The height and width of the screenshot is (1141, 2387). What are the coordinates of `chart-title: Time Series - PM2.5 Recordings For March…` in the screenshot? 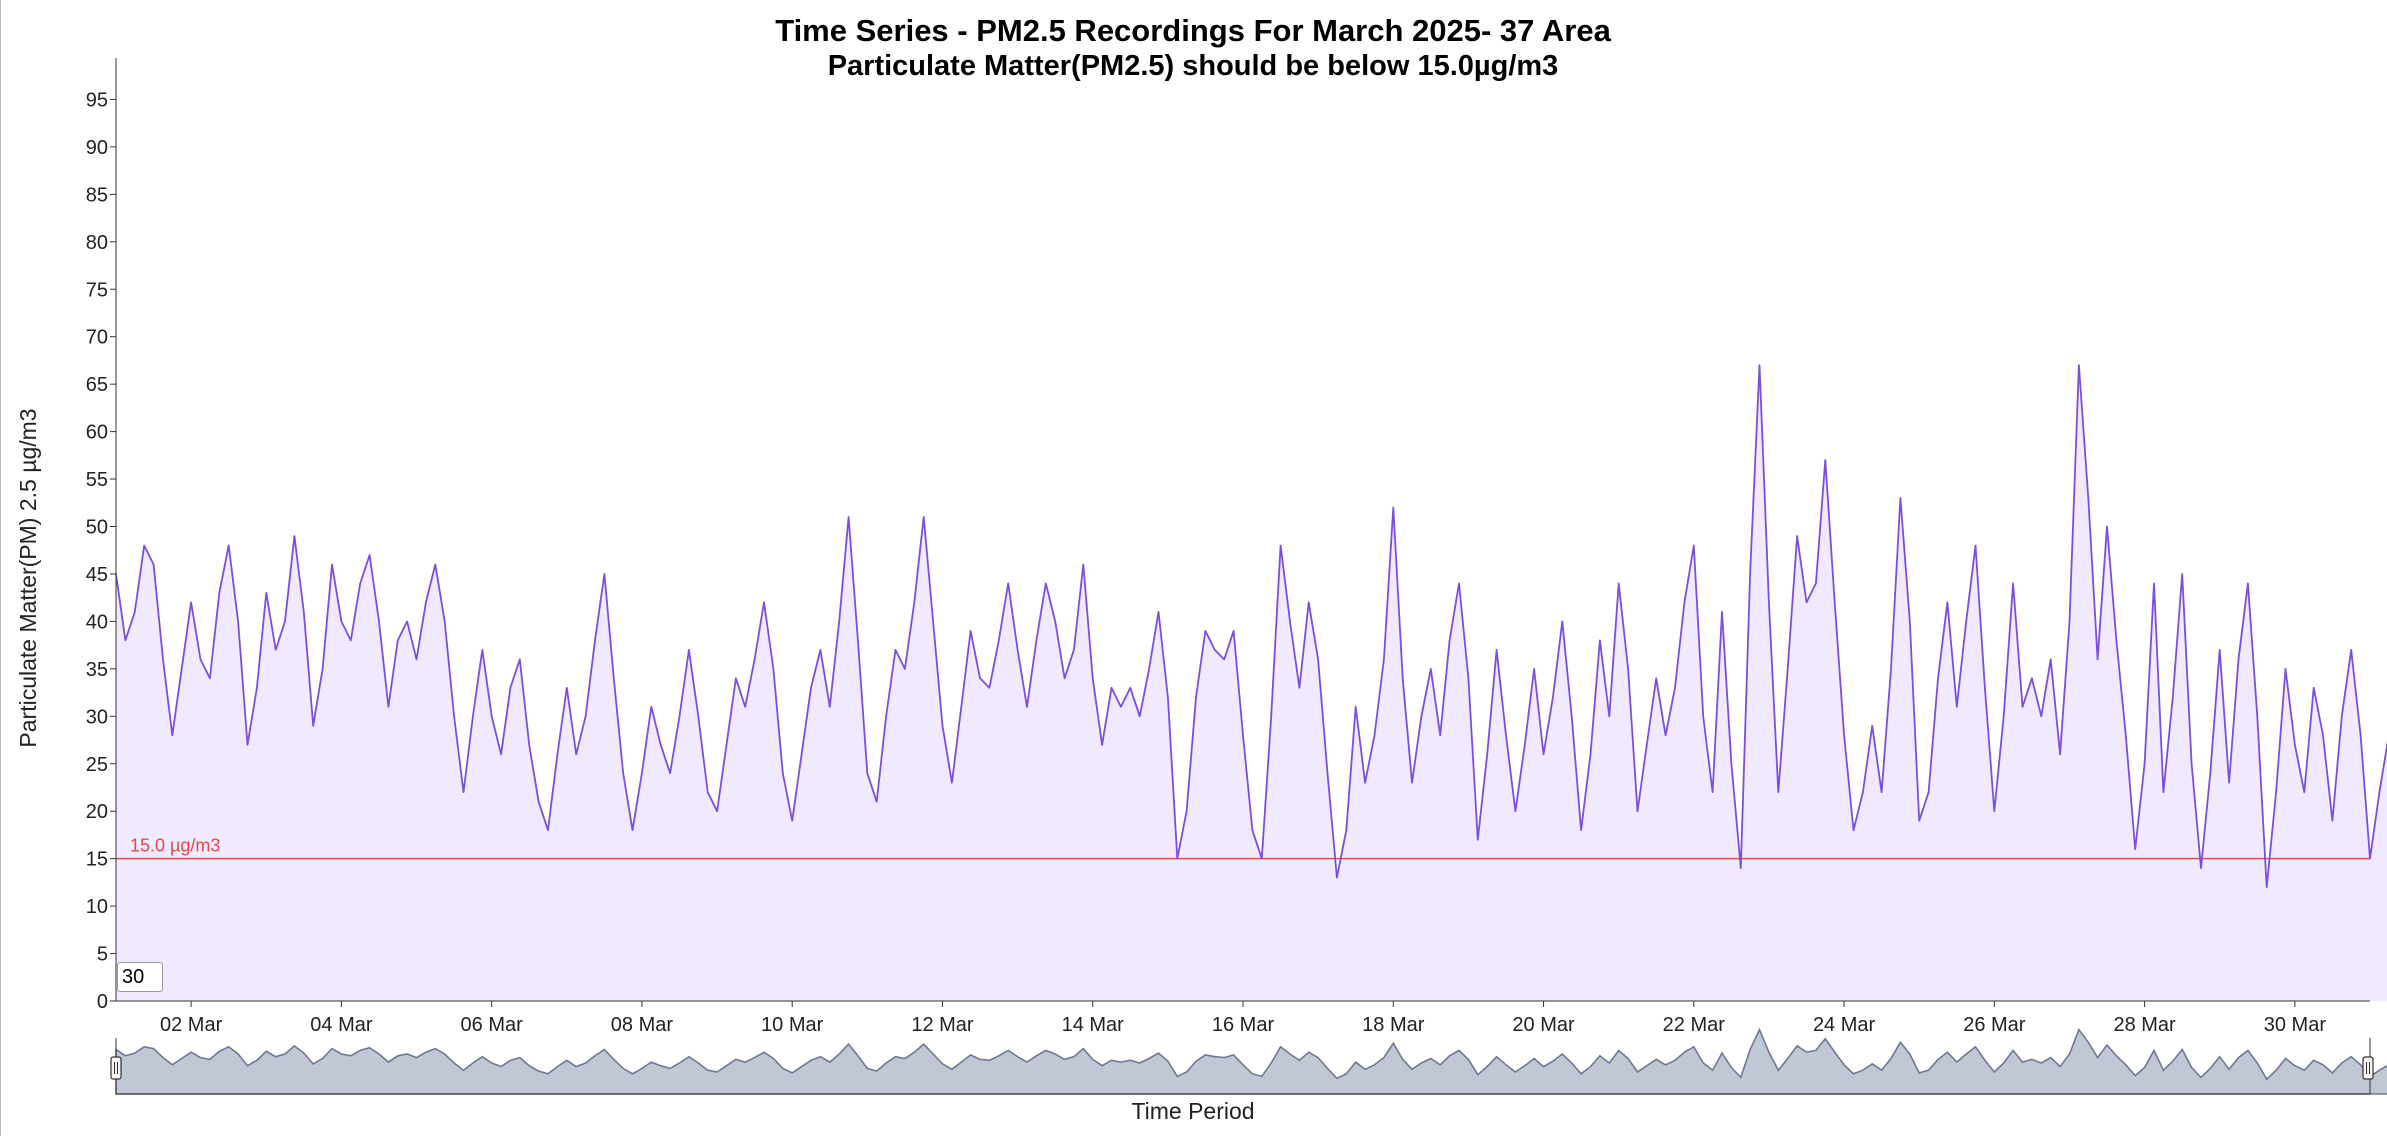 It's located at (1193, 30).